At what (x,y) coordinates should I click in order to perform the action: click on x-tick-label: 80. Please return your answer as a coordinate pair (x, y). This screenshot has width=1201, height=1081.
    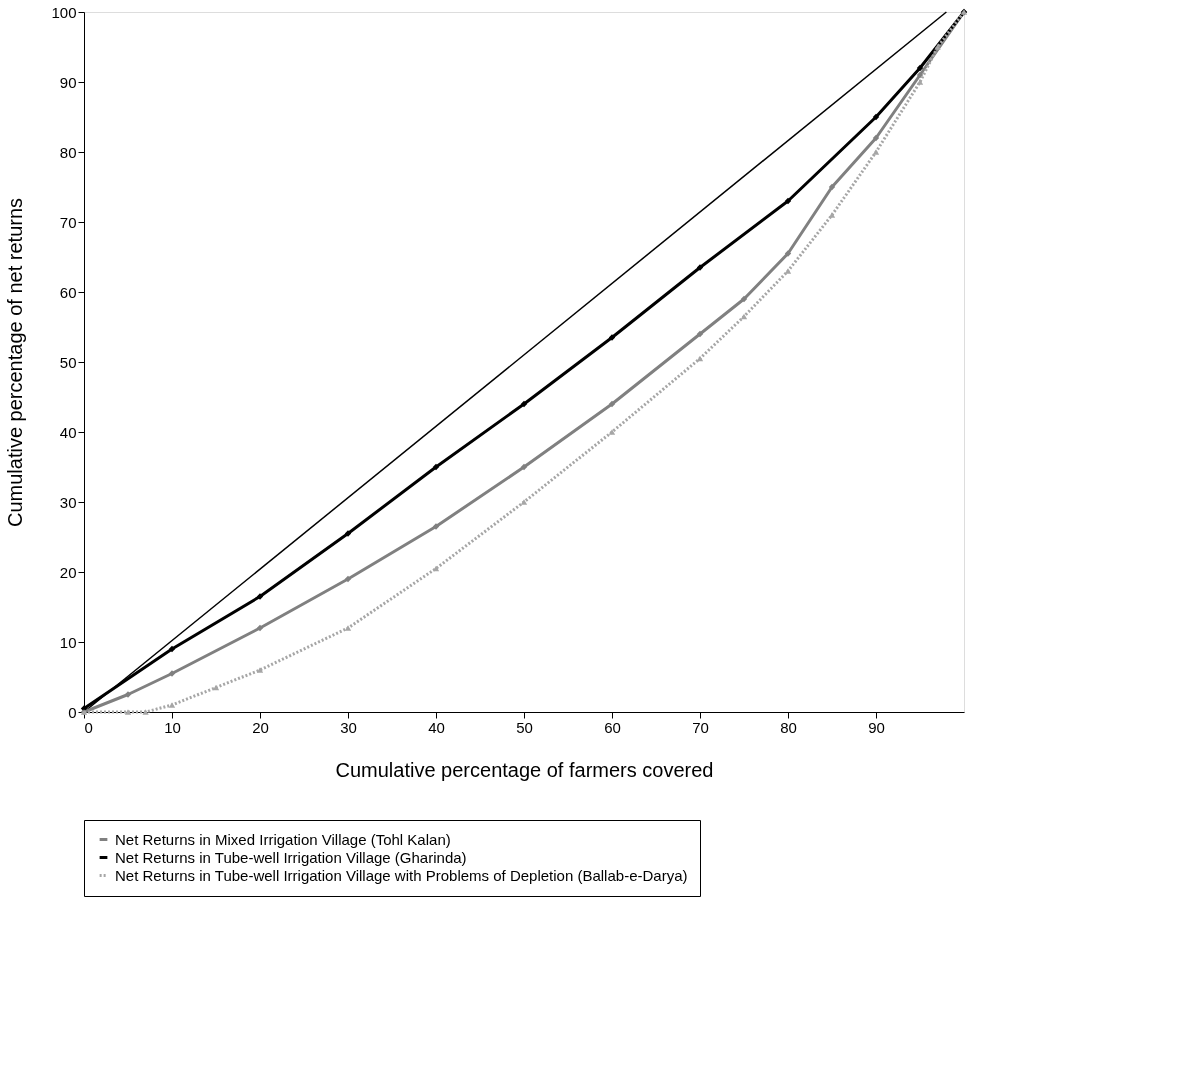
    Looking at the image, I should click on (788, 727).